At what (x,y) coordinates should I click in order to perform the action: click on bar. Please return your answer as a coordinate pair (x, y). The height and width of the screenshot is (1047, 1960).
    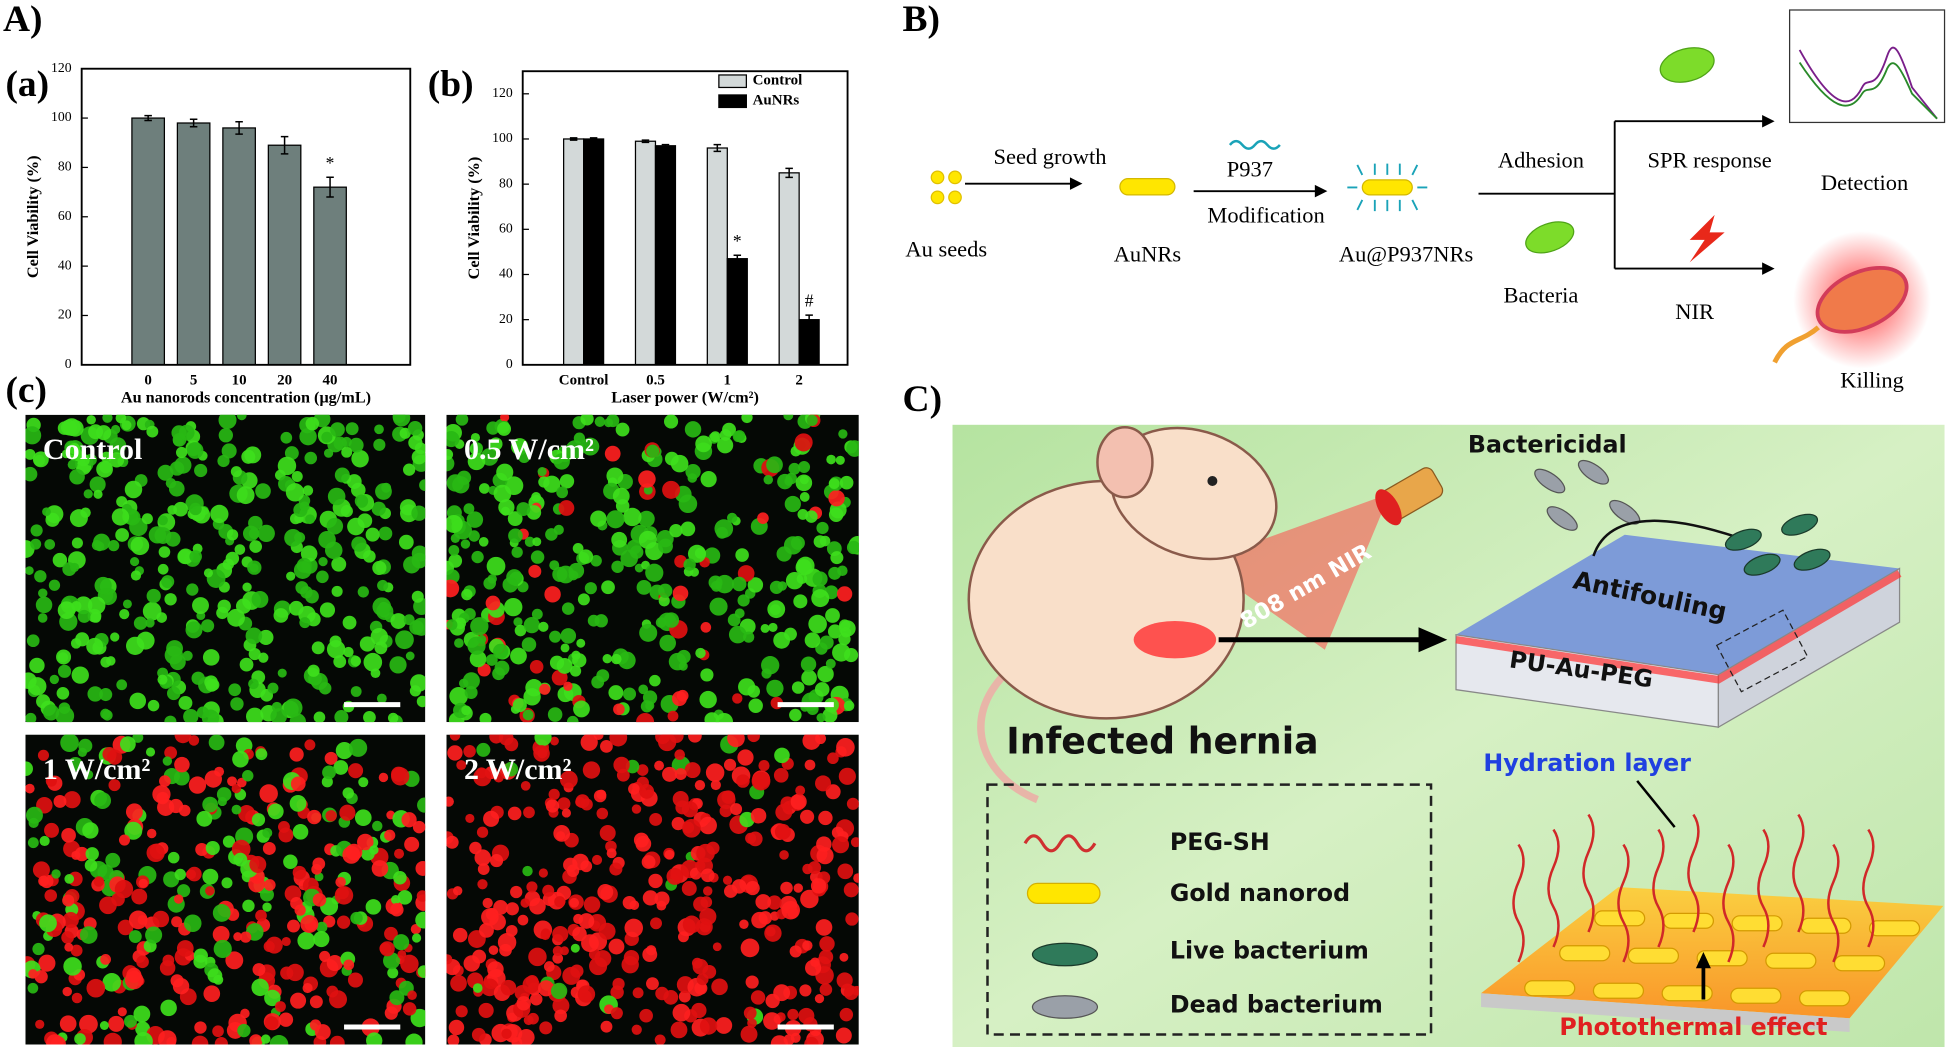
    Looking at the image, I should click on (148, 241).